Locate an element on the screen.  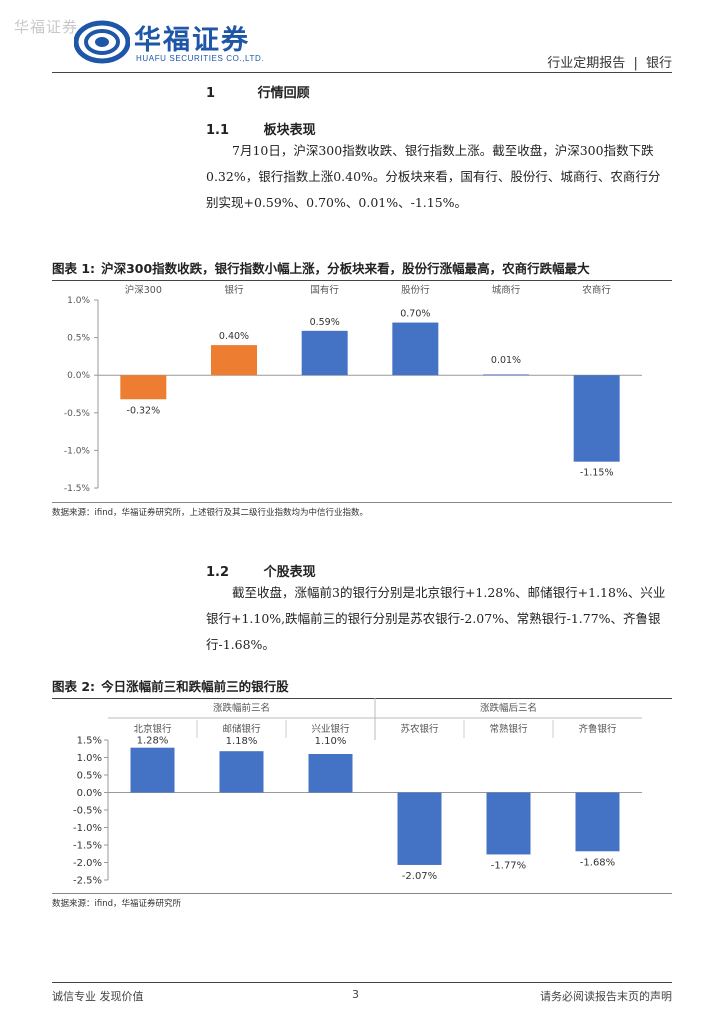
category-label: 股份行 is located at coordinates (415, 290).